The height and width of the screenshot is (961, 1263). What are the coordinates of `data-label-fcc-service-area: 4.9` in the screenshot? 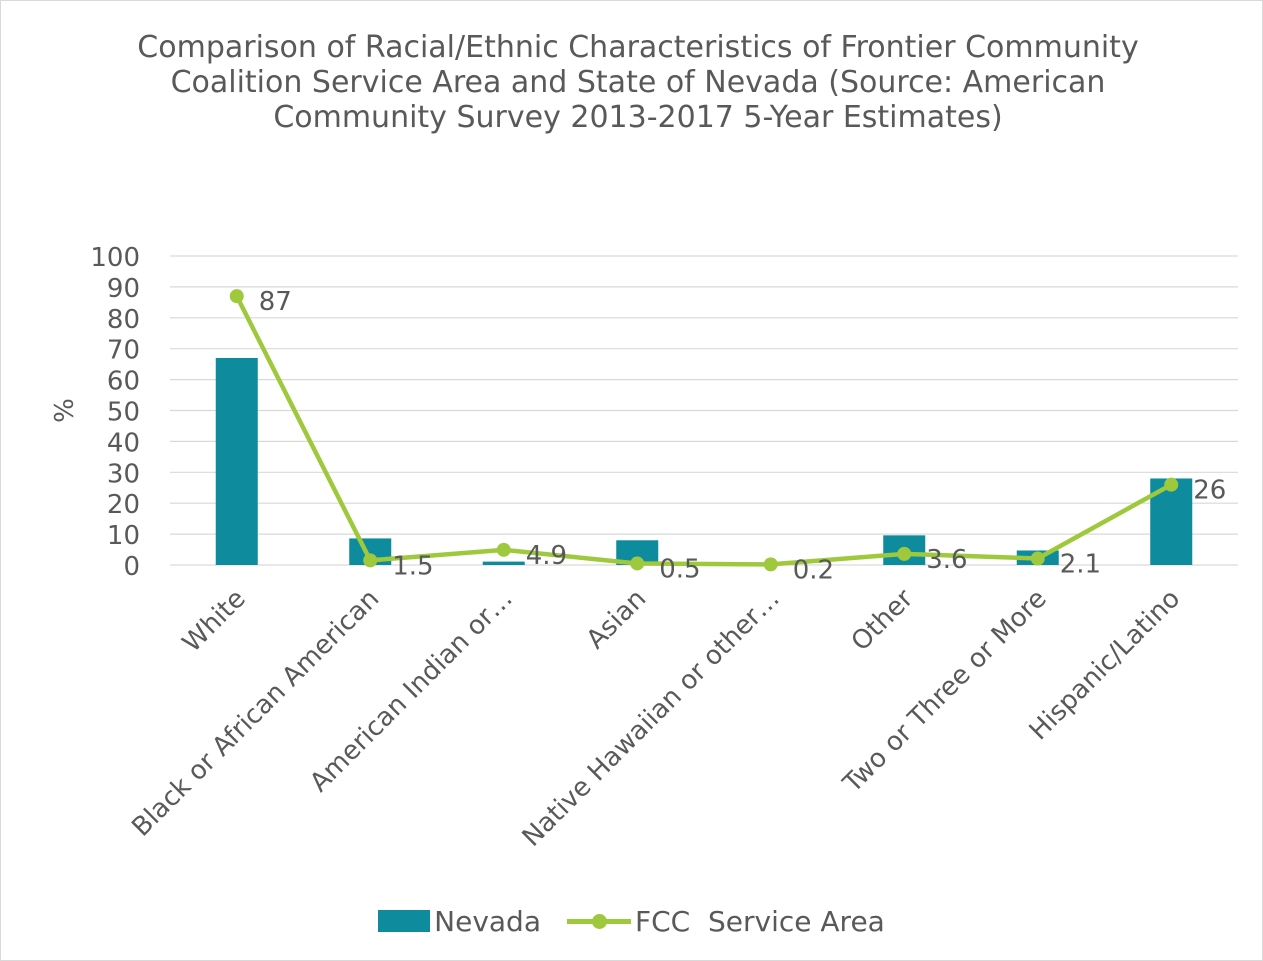 It's located at (546, 556).